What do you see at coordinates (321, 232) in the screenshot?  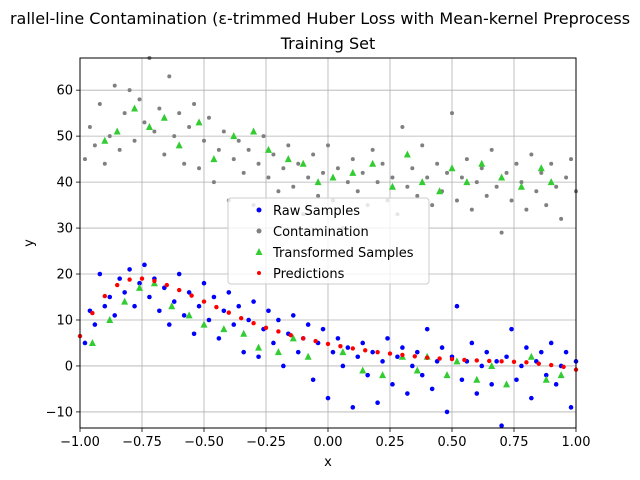 I see `legend-label-contamination: Contamination` at bounding box center [321, 232].